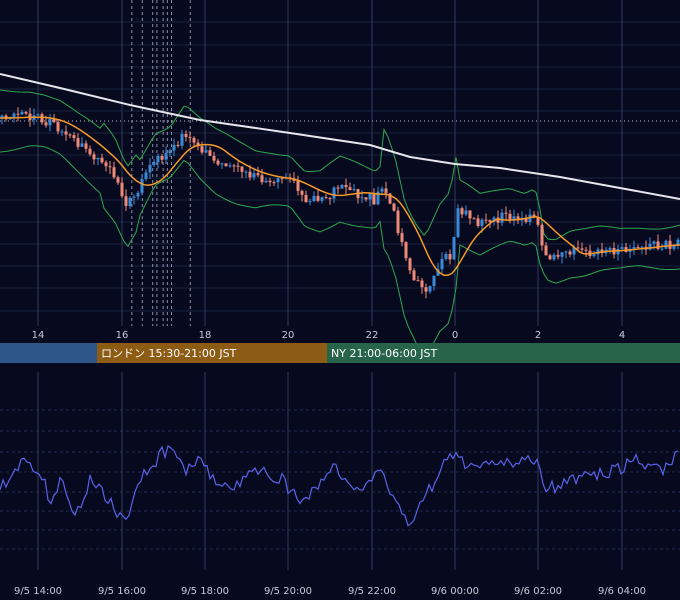 The height and width of the screenshot is (600, 680). I want to click on session-label-london: ロンドン 15:30-21:00 JST, so click(169, 353).